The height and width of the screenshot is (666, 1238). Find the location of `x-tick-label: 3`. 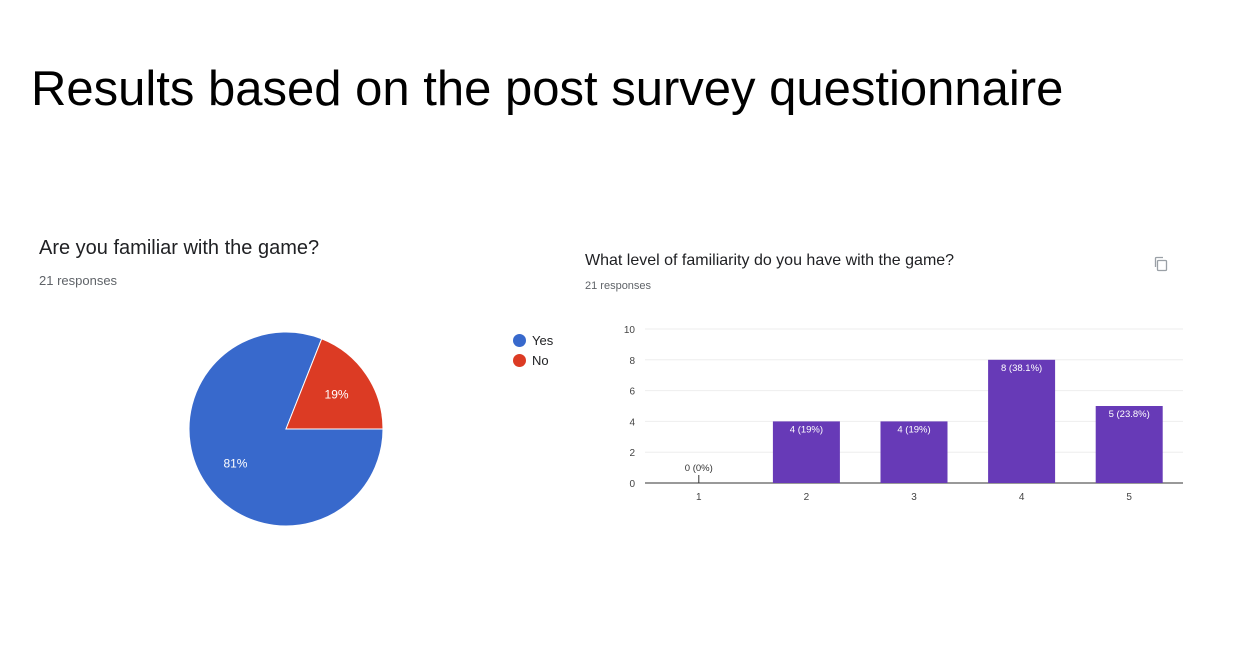

x-tick-label: 3 is located at coordinates (914, 497).